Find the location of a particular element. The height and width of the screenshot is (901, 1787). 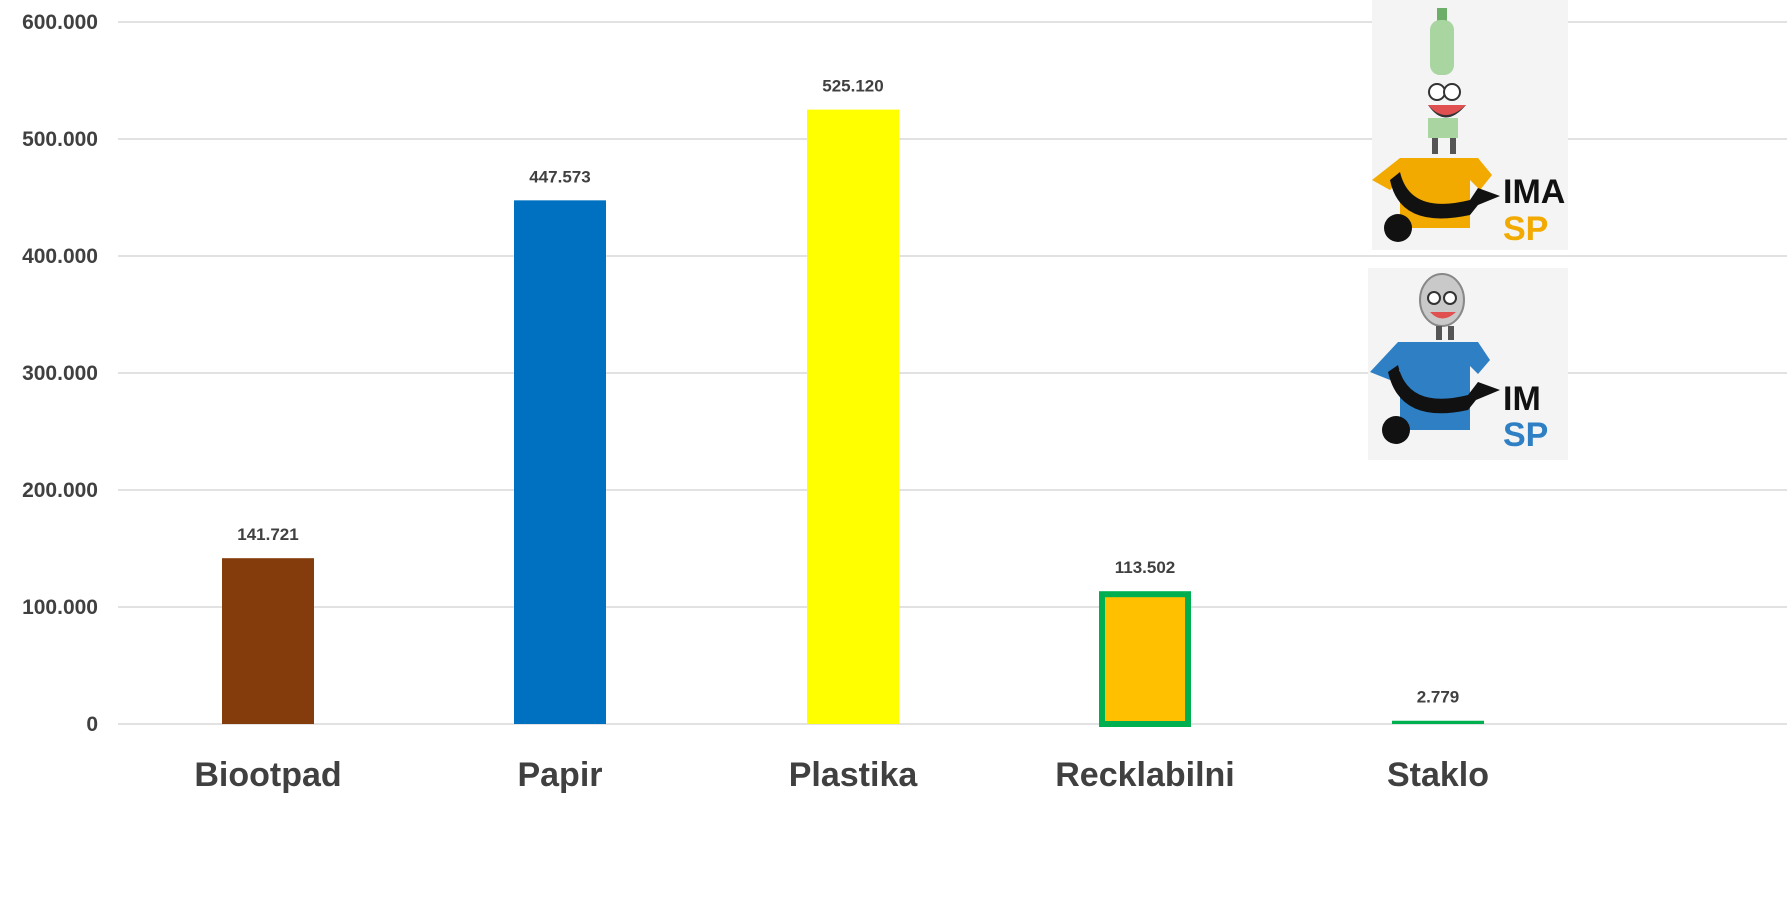

can-mascot-logo: IM SP is located at coordinates (1468, 364).